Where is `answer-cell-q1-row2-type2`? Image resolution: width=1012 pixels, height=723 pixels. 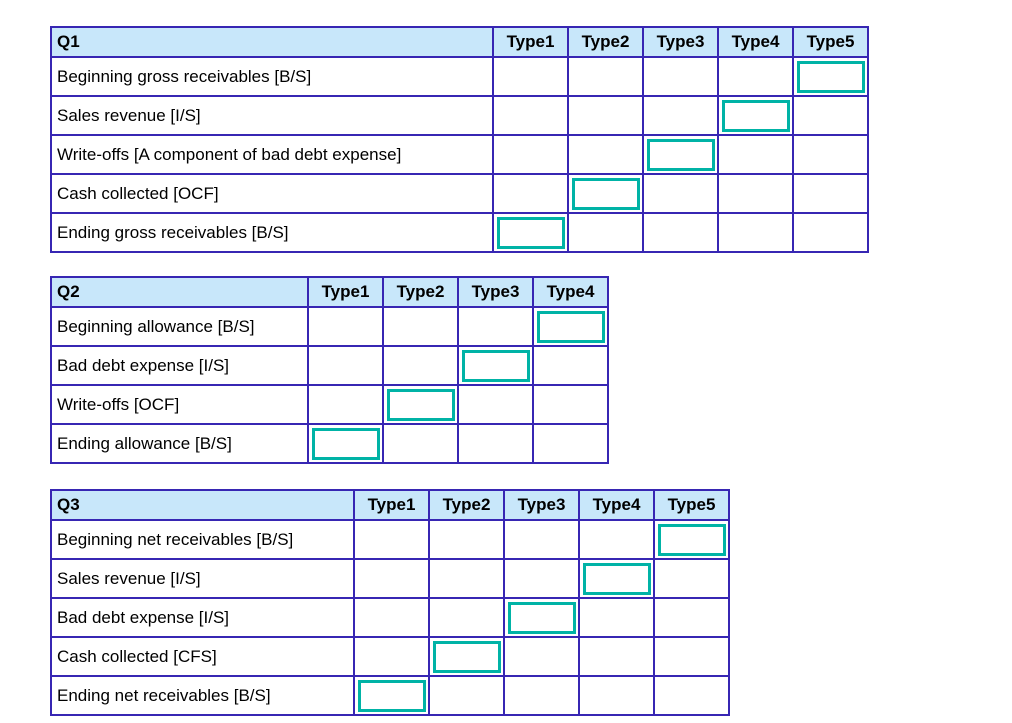
answer-cell-q1-row2-type2 is located at coordinates (605, 115).